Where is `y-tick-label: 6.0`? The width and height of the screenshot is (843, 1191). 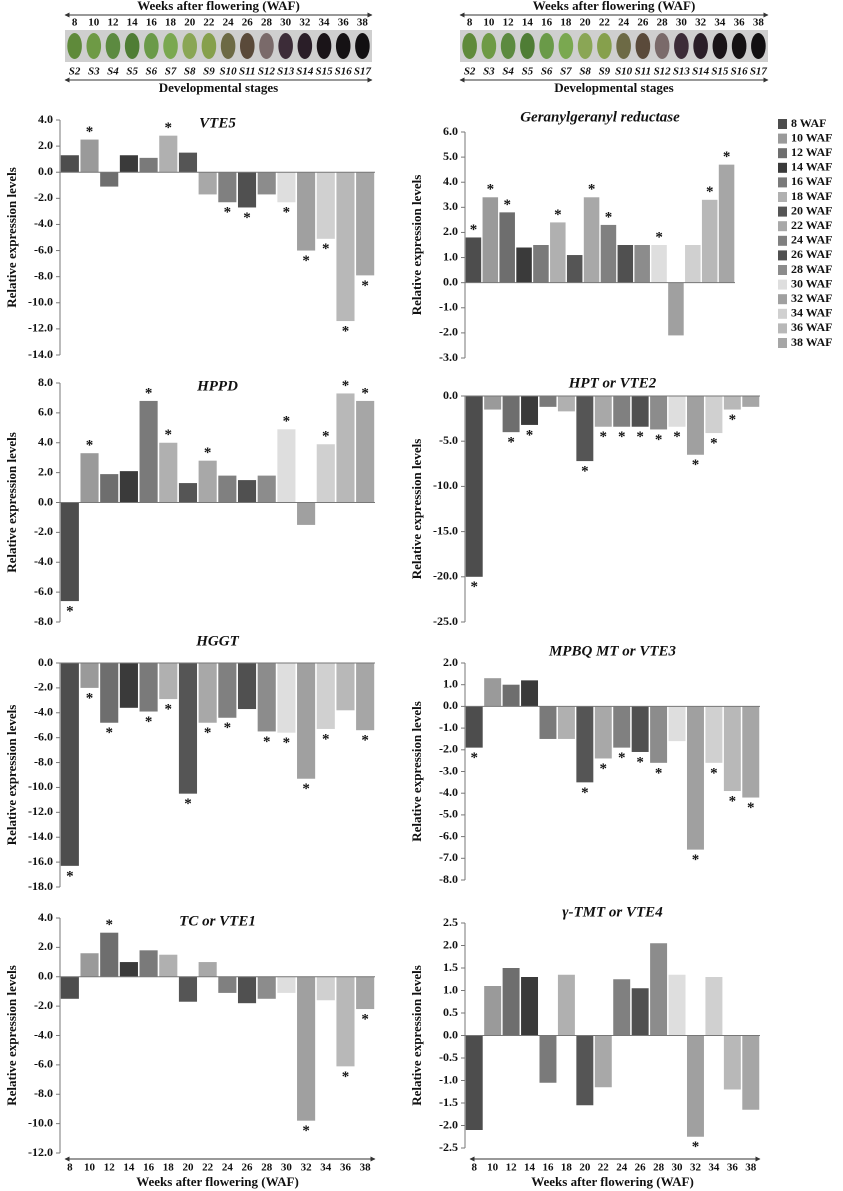
y-tick-label: 6.0 is located at coordinates (450, 131).